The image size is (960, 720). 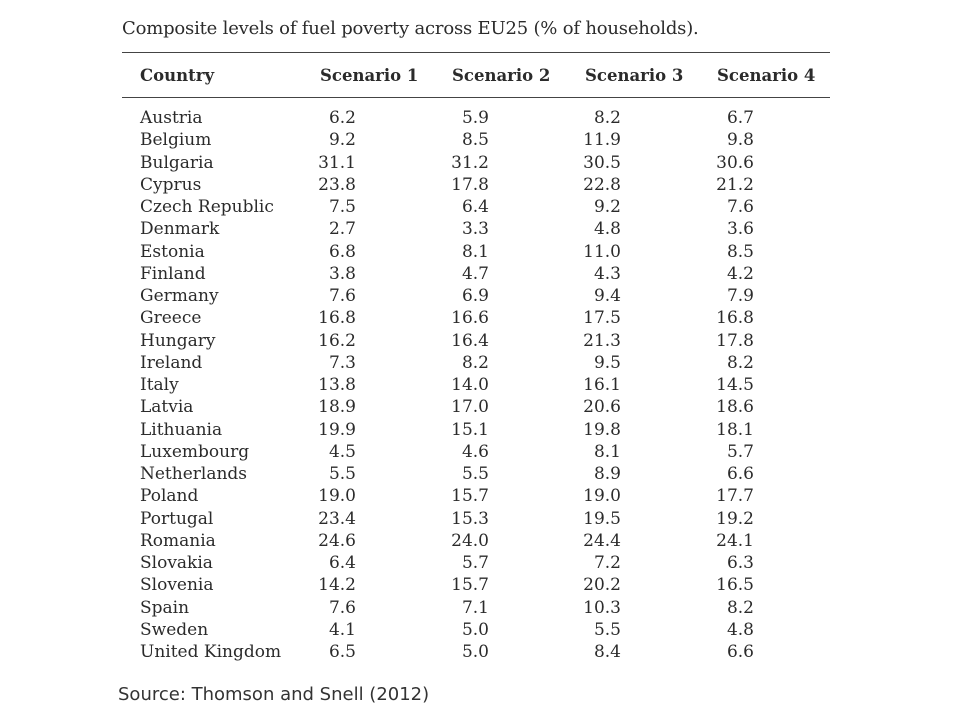 What do you see at coordinates (470, 163) in the screenshot?
I see `table-cell-scenario-2: 31.2` at bounding box center [470, 163].